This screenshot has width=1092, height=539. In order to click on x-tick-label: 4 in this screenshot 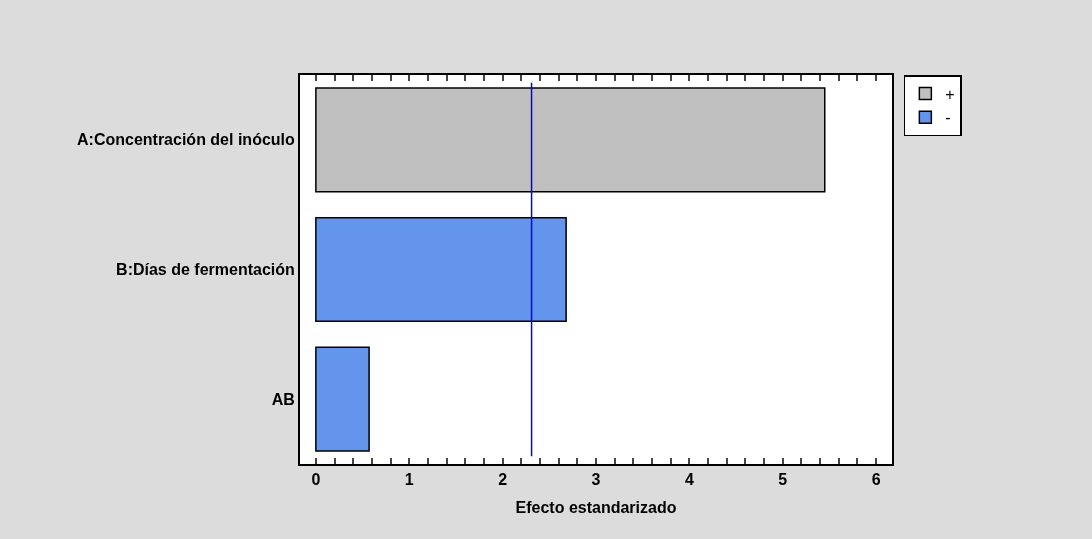, I will do `click(689, 480)`.